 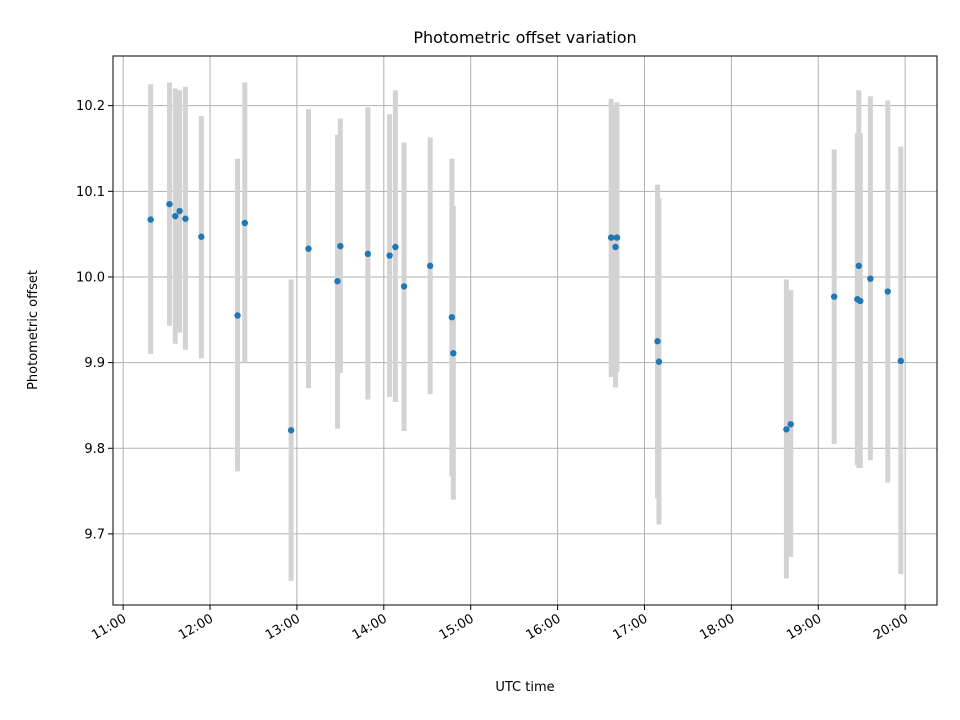 What do you see at coordinates (90, 192) in the screenshot?
I see `y-tick-label: 10.1` at bounding box center [90, 192].